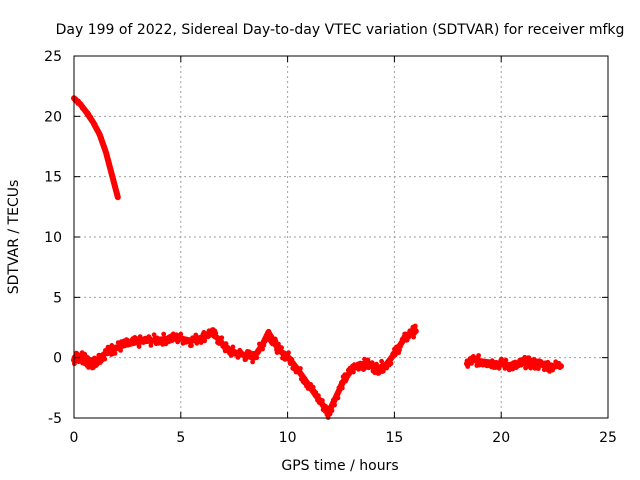  Describe the element at coordinates (53, 238) in the screenshot. I see `y-tick-label: 10` at that location.